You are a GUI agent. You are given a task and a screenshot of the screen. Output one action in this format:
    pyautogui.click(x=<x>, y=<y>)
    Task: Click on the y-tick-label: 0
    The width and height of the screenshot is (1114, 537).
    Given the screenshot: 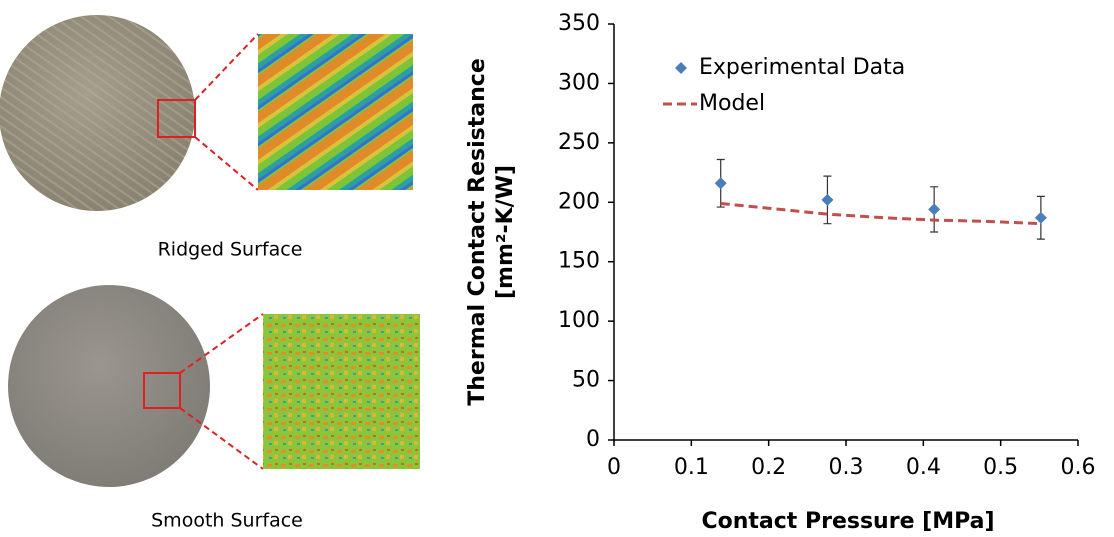 What is the action you would take?
    pyautogui.click(x=593, y=439)
    